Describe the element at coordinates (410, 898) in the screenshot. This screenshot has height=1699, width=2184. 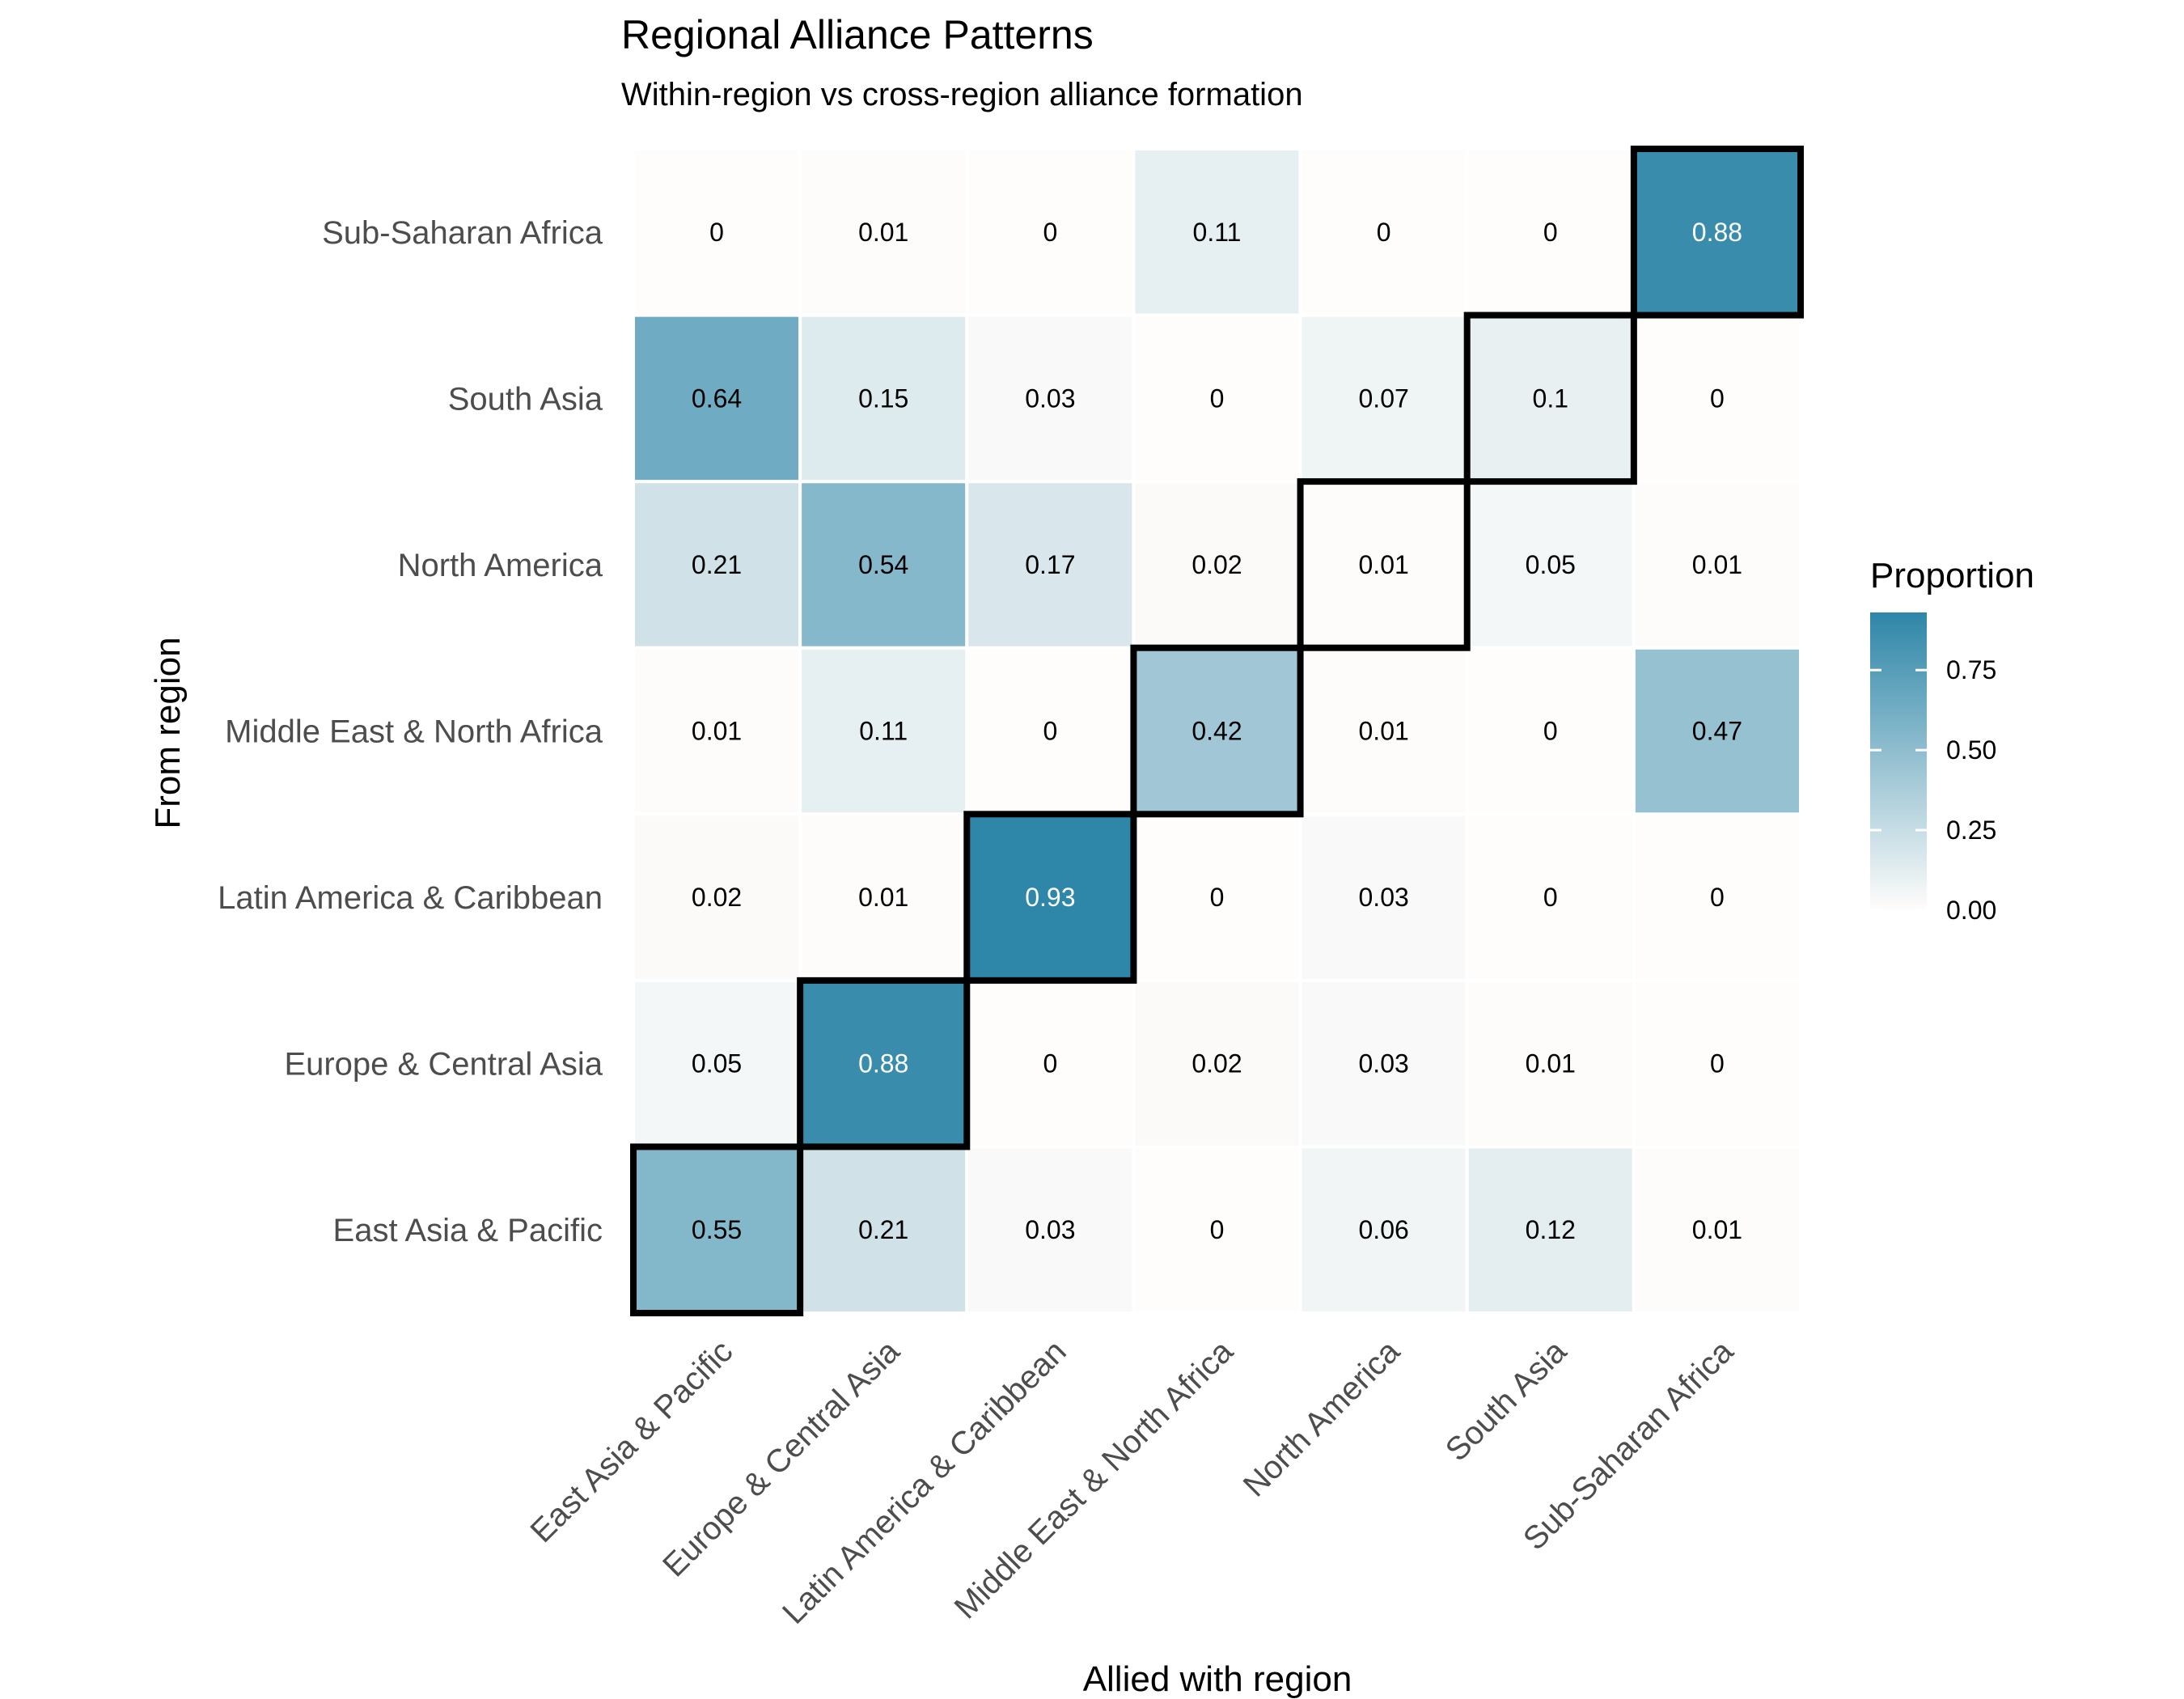
I see `y-tick-label: Latin America & Caribbean` at that location.